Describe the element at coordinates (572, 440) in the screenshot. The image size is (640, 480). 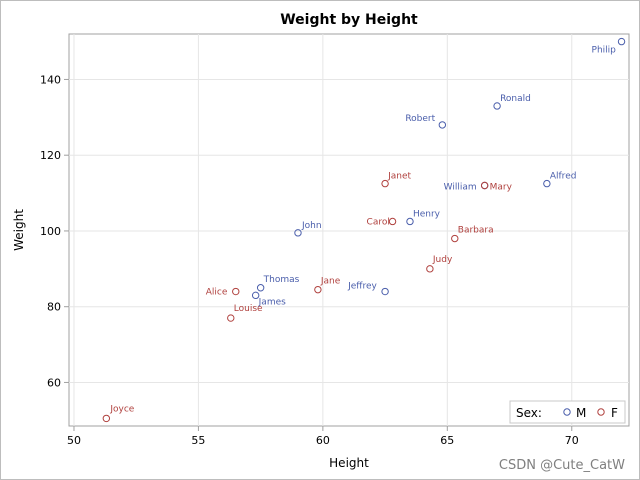
I see `x-tick-label: 70` at that location.